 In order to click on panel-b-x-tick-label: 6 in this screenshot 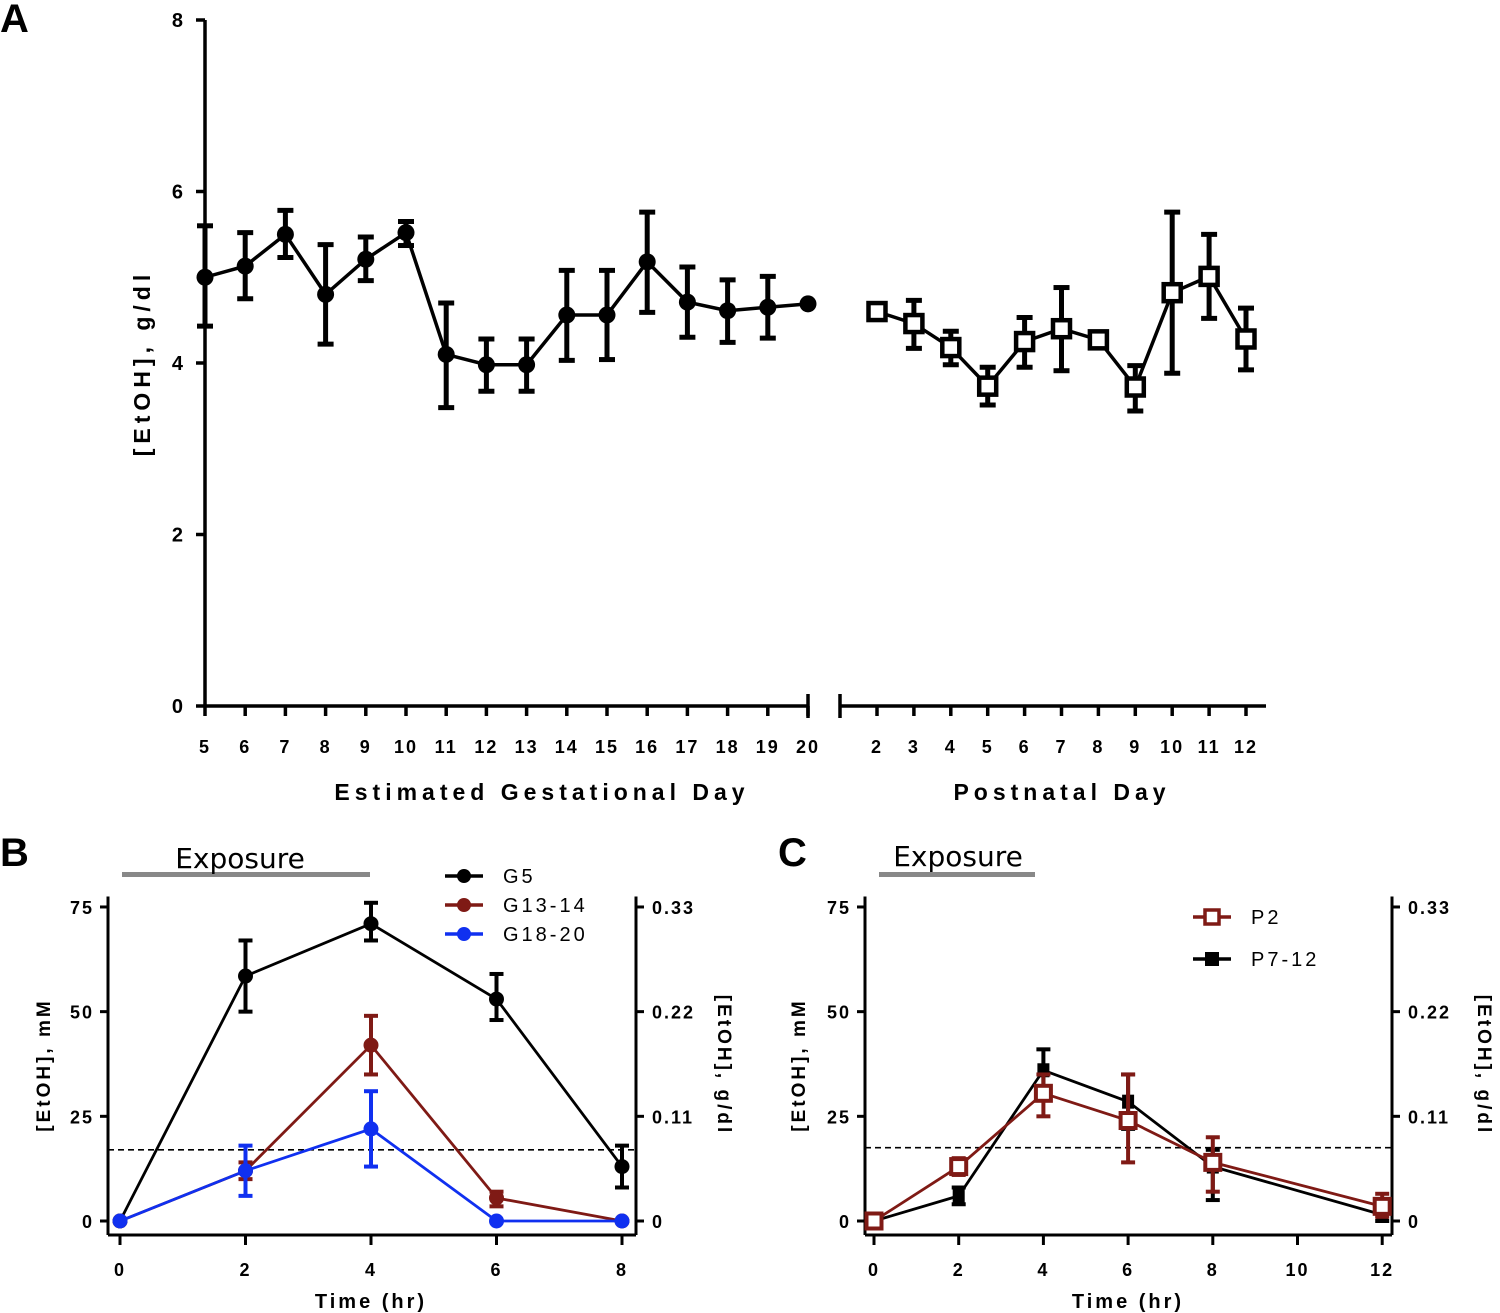, I will do `click(496, 1270)`.